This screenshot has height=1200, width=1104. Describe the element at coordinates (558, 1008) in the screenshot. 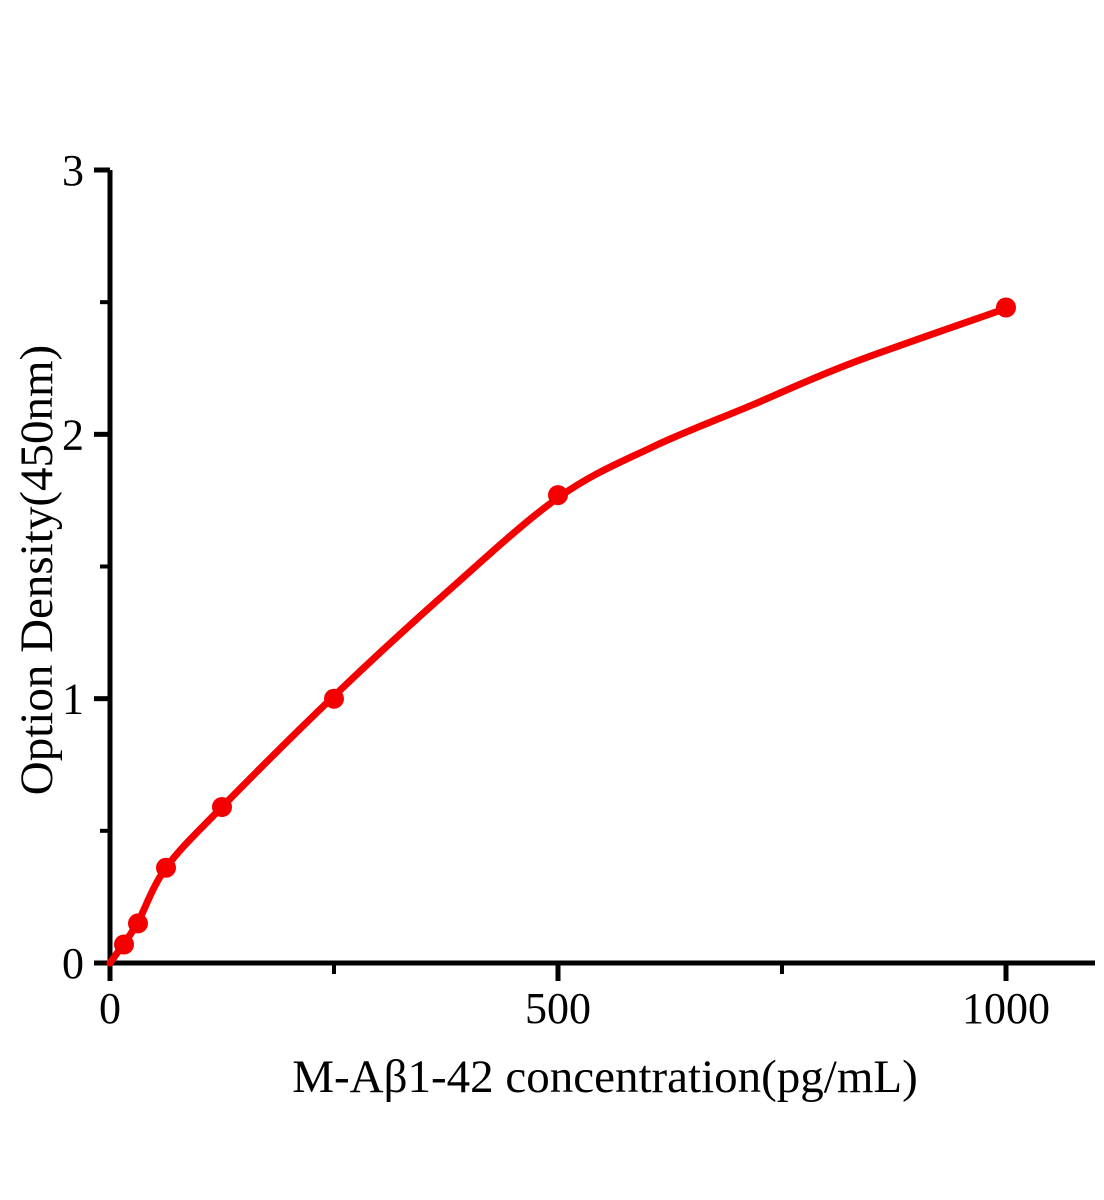

I see `x-tick-label: 500` at that location.